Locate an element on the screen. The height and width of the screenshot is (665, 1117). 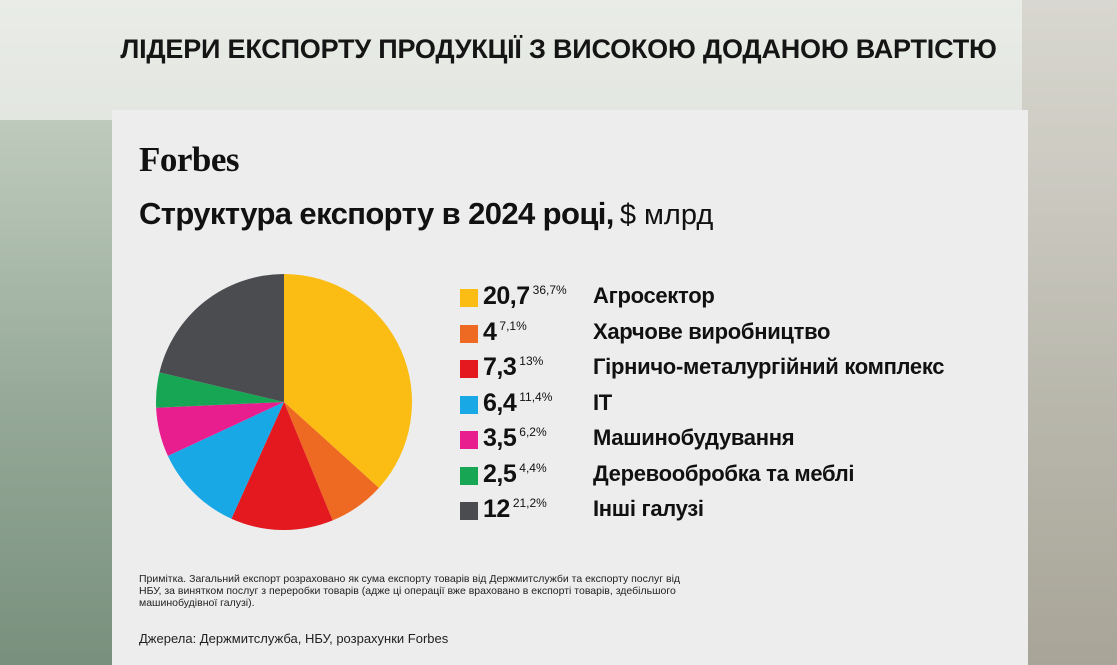
legend-value: 3,5 6,2% is located at coordinates (515, 438).